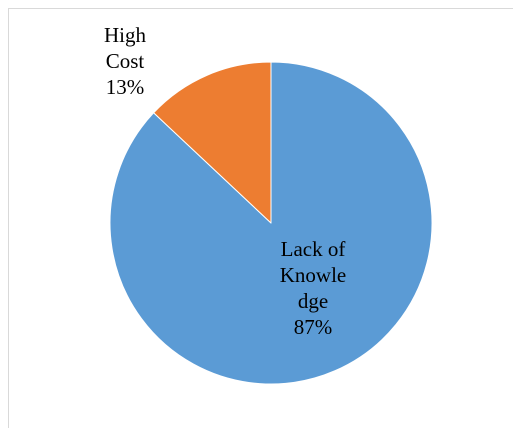 The image size is (522, 434). What do you see at coordinates (313, 327) in the screenshot?
I see `label-line: 87%` at bounding box center [313, 327].